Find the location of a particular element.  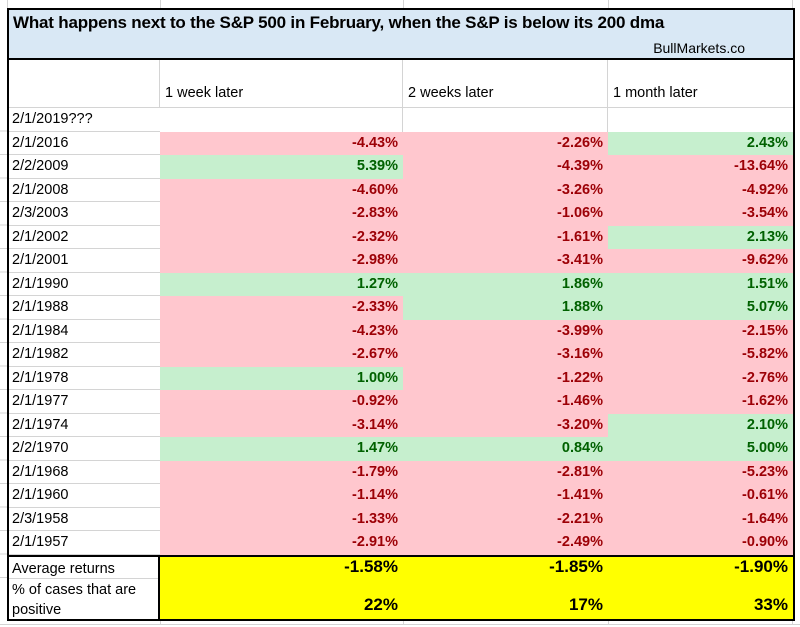

value-cell-1week: -2.83% is located at coordinates (281, 214).